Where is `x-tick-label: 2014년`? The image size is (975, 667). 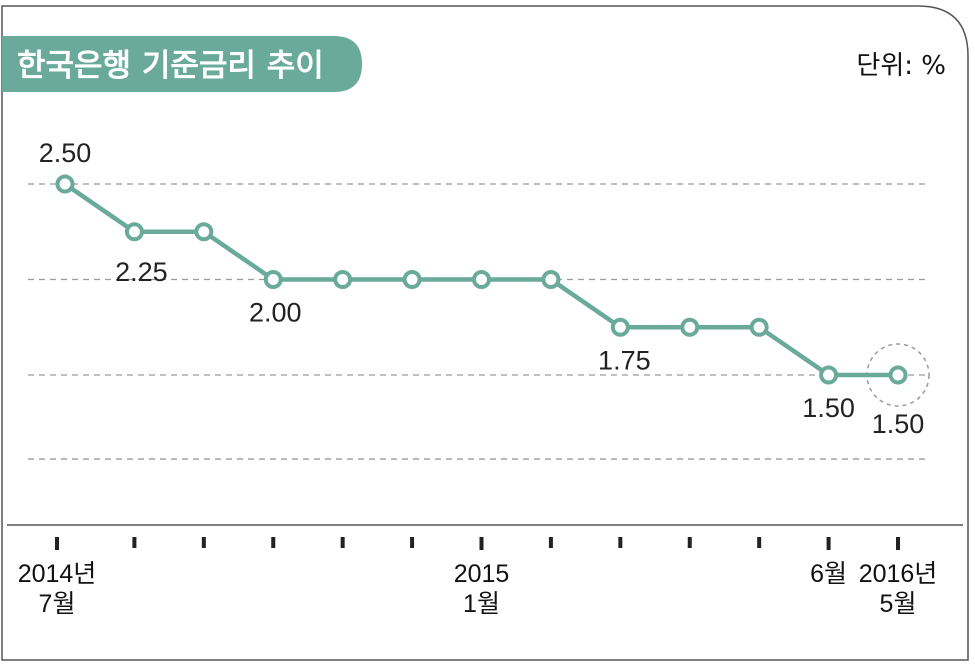 x-tick-label: 2014년 is located at coordinates (57, 574).